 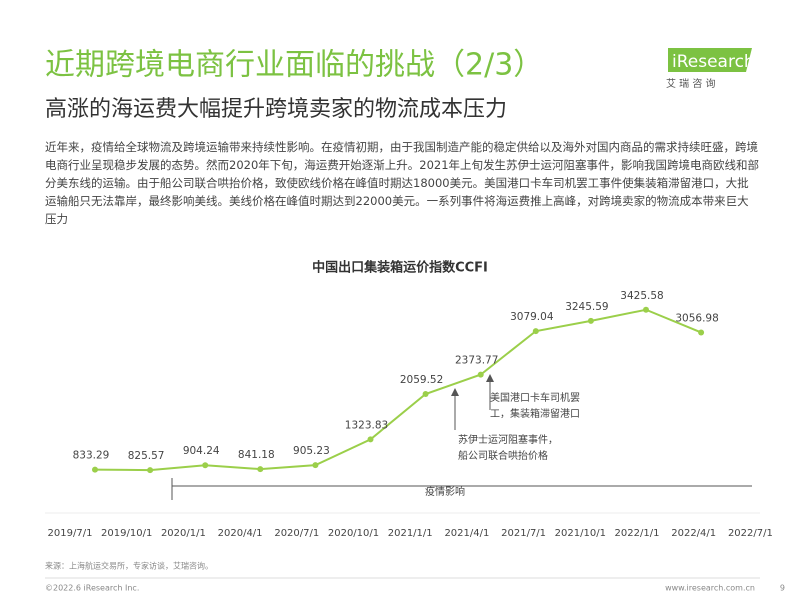 What do you see at coordinates (713, 62) in the screenshot?
I see `logo: iResearch` at bounding box center [713, 62].